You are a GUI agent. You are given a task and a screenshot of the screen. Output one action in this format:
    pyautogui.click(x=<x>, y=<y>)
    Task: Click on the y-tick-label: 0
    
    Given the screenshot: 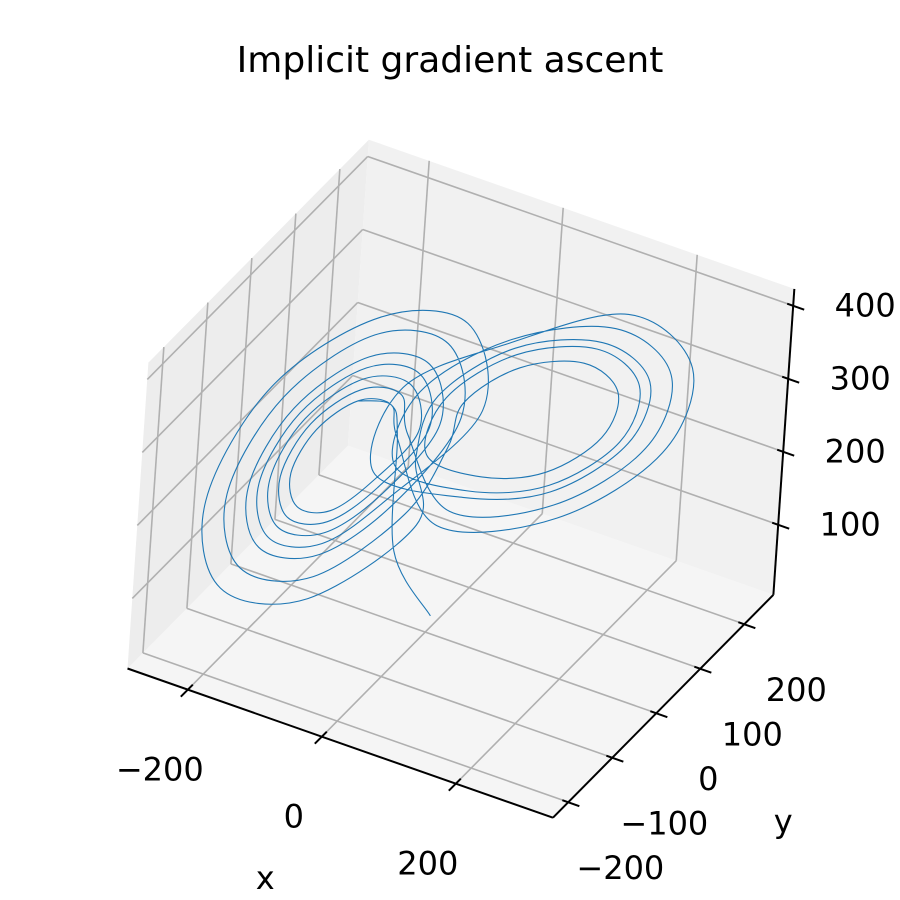 What is the action you would take?
    pyautogui.click(x=708, y=779)
    